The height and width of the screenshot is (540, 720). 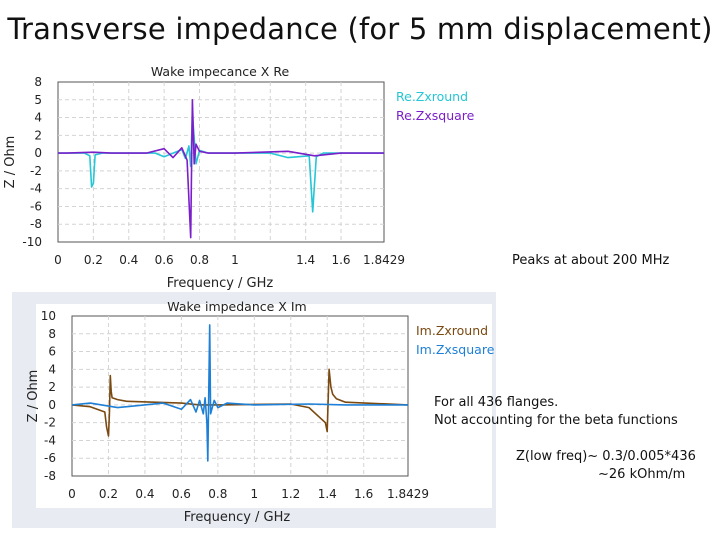 What do you see at coordinates (236, 306) in the screenshot?
I see `chart-title: Wake impedance X Im` at bounding box center [236, 306].